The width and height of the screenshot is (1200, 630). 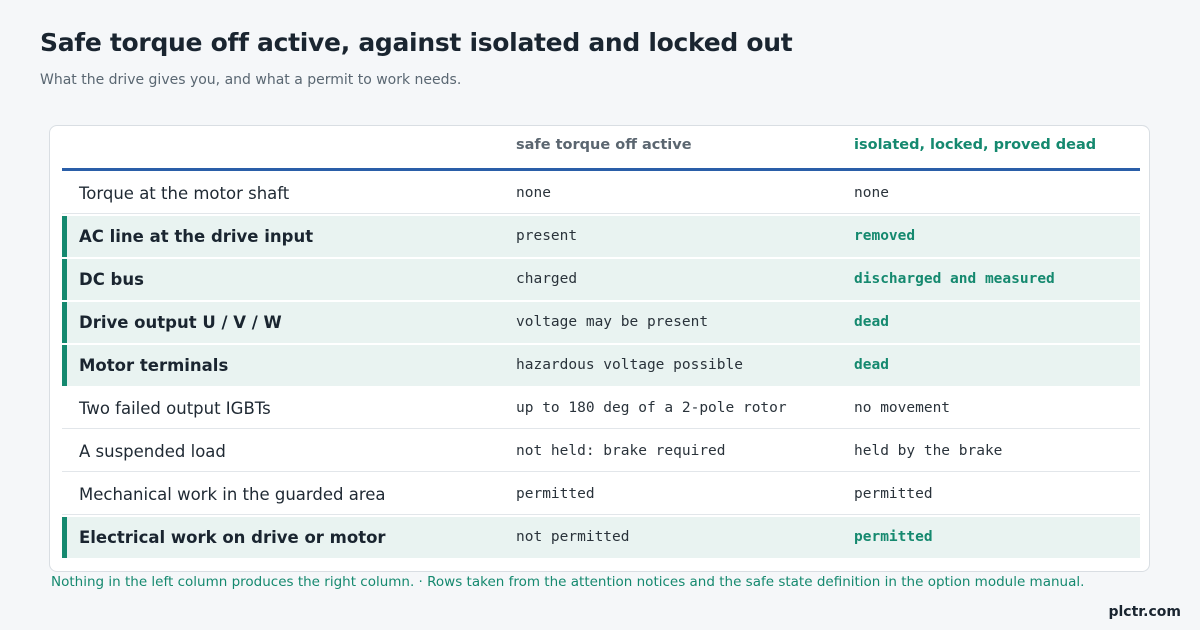 I want to click on row-label: Two failed output IGBTs, so click(x=175, y=408).